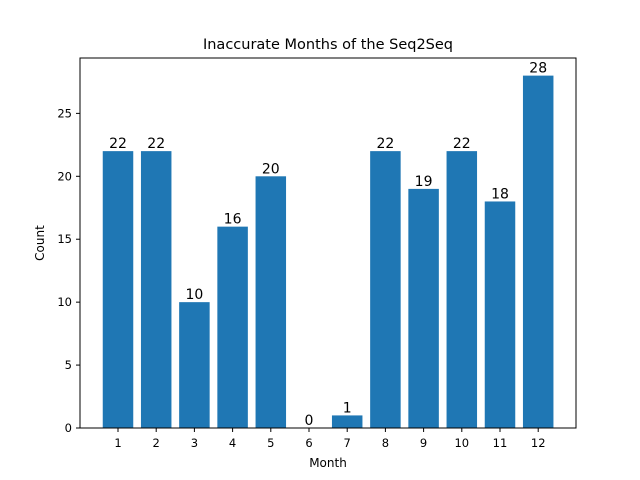 The height and width of the screenshot is (480, 640). What do you see at coordinates (500, 443) in the screenshot?
I see `x-tick-label: 11` at bounding box center [500, 443].